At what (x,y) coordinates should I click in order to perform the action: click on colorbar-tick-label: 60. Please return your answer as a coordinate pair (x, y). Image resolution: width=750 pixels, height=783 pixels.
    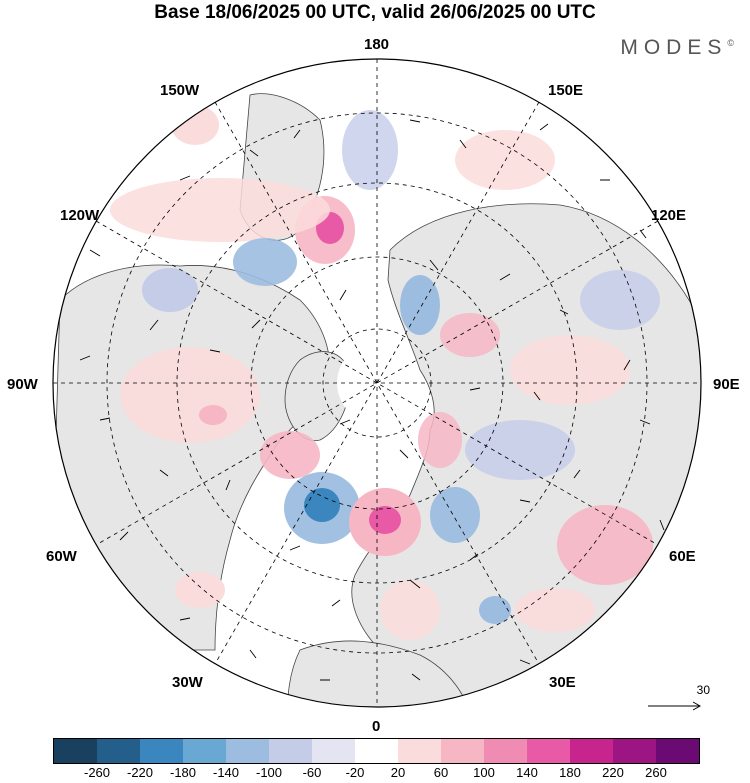
    Looking at the image, I should click on (441, 772).